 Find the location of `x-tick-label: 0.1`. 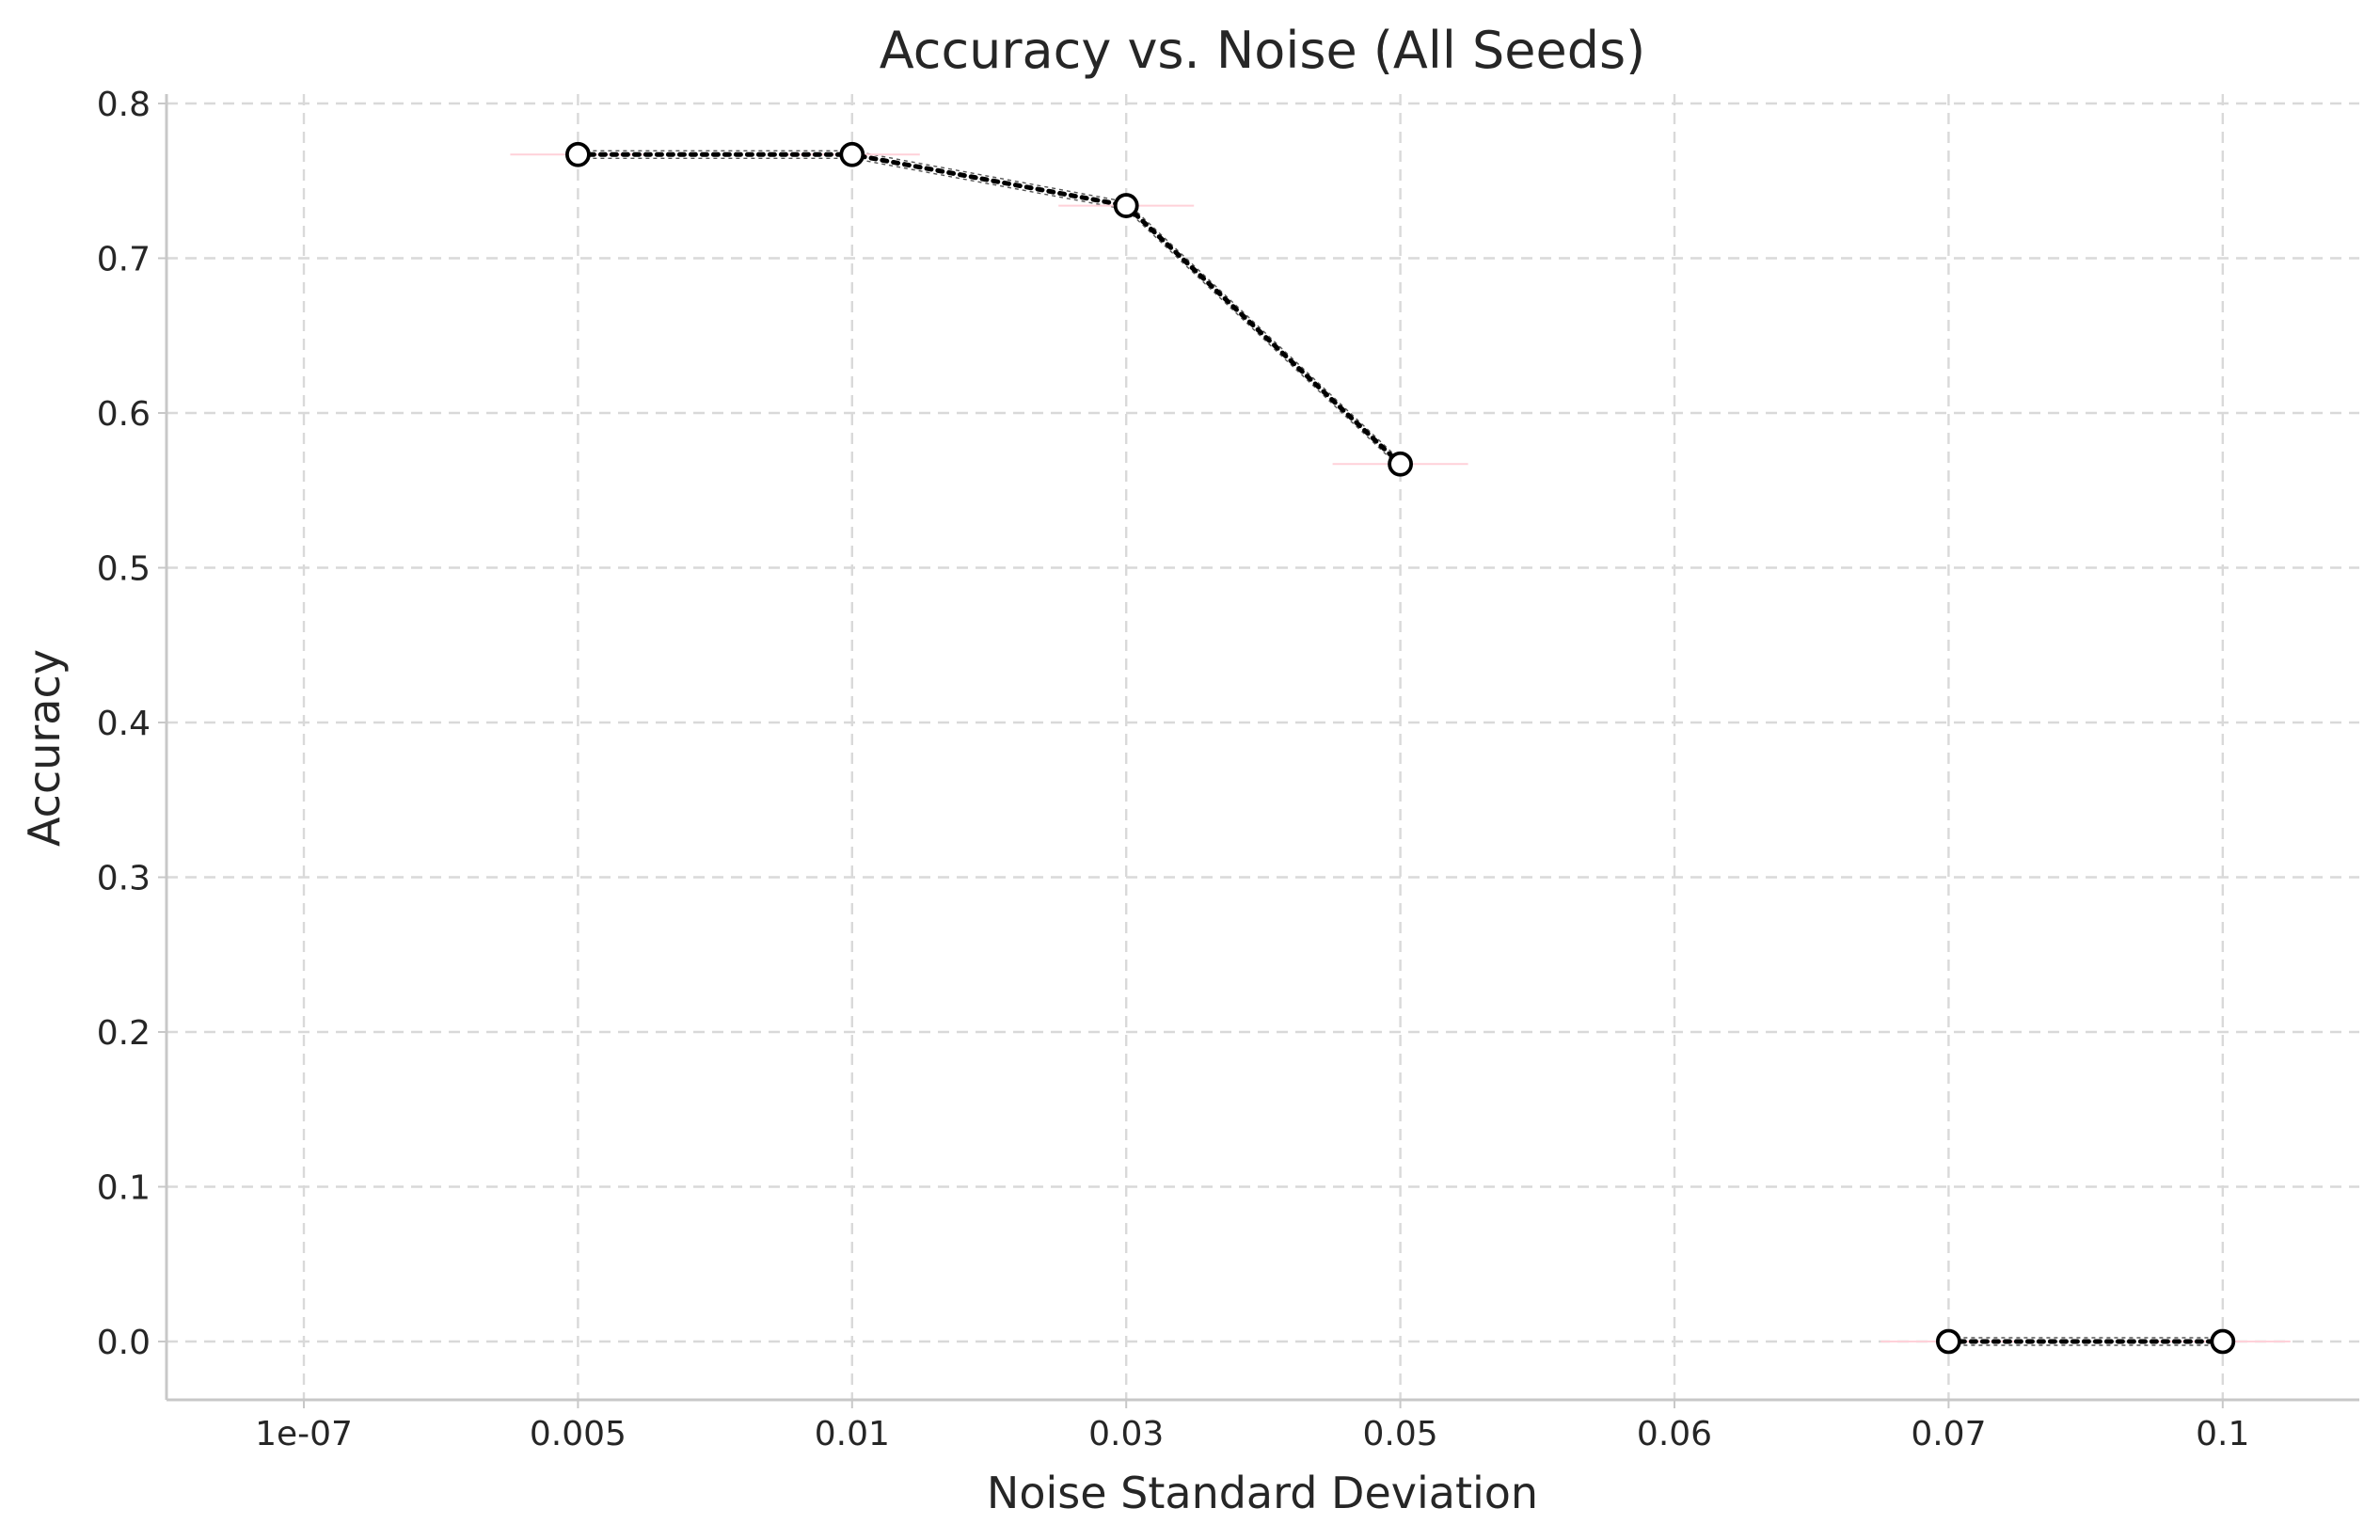

x-tick-label: 0.1 is located at coordinates (2222, 1434).